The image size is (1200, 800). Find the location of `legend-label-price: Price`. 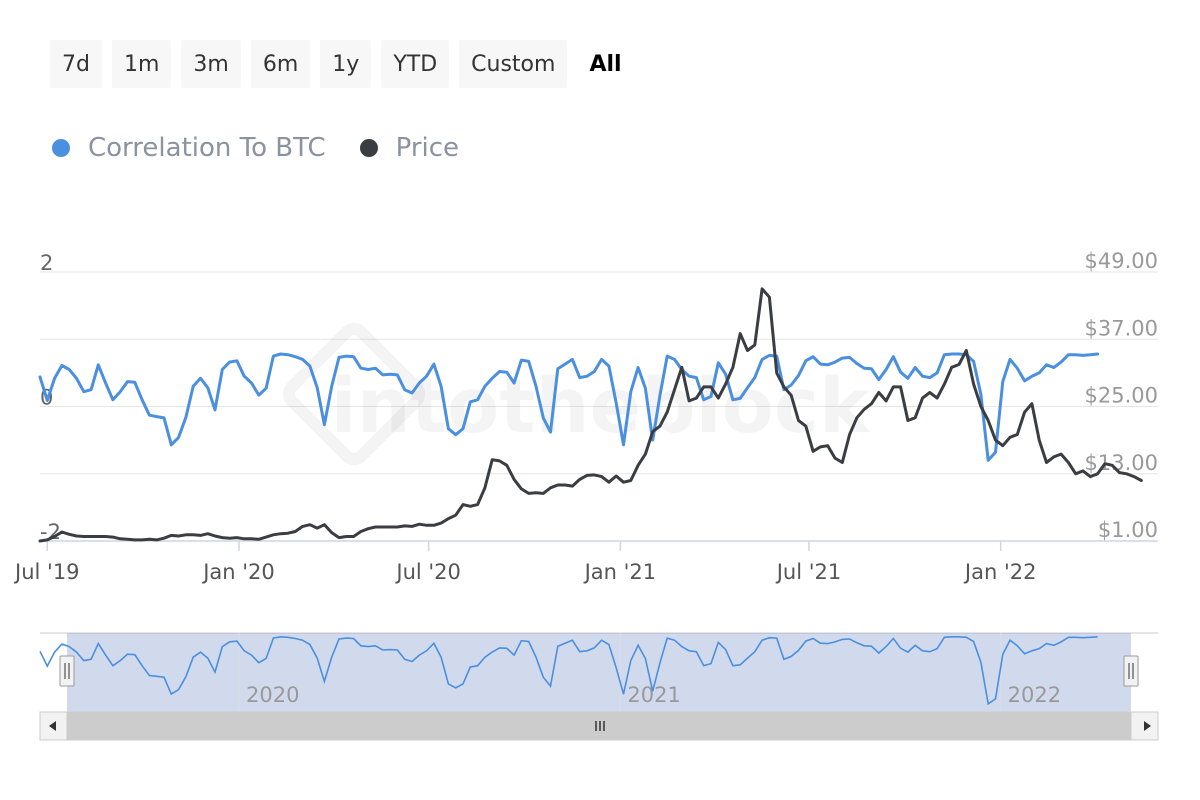

legend-label-price: Price is located at coordinates (427, 148).